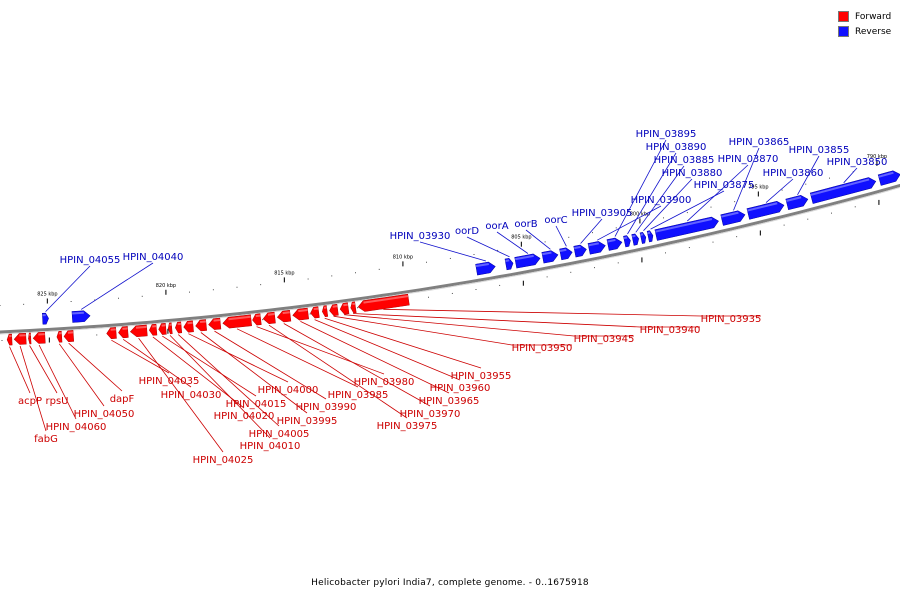 The width and height of the screenshot is (900, 600). What do you see at coordinates (759, 142) in the screenshot?
I see `gene-label-hpin_03865: HPIN_03865` at bounding box center [759, 142].